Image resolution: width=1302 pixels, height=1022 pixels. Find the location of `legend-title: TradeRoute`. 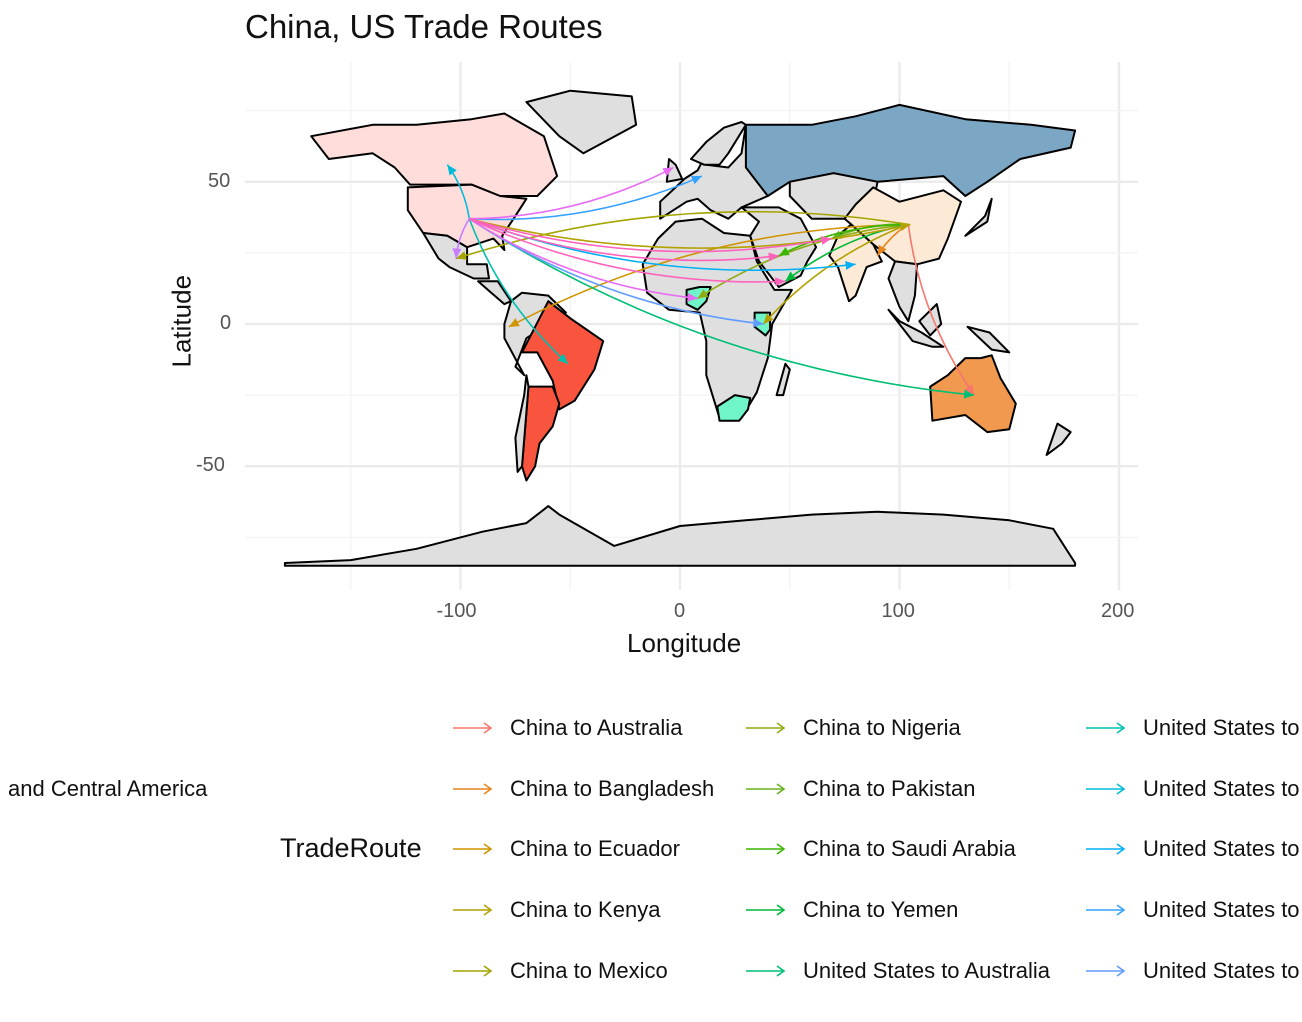

legend-title: TradeRoute is located at coordinates (351, 848).